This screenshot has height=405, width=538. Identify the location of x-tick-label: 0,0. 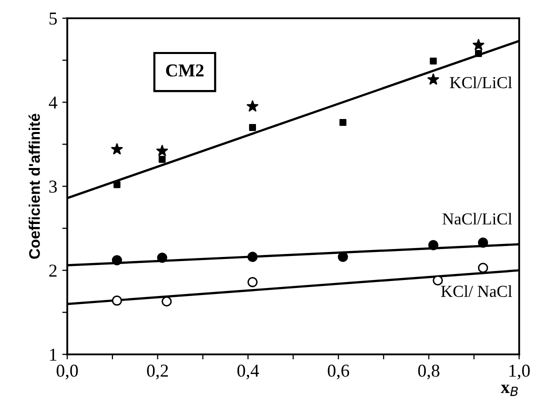
(67, 372).